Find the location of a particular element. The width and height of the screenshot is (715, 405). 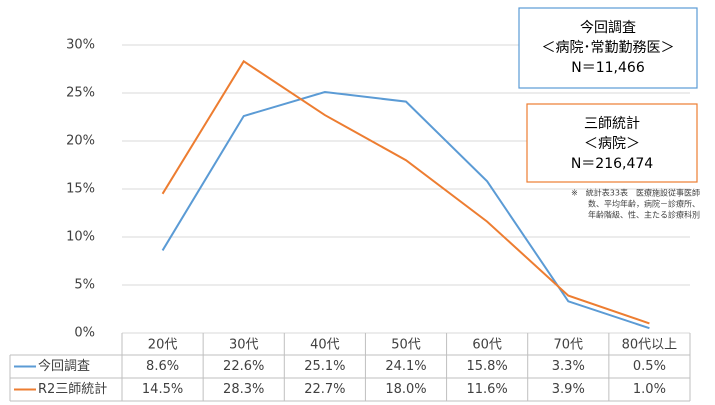

table-value: 15.8% is located at coordinates (486, 366).